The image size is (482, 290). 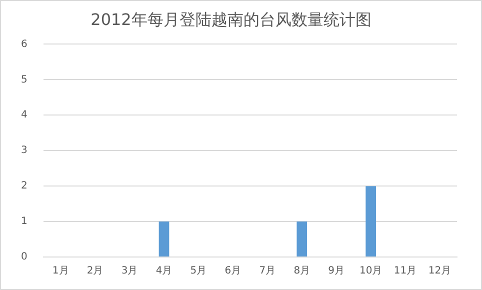 What do you see at coordinates (24, 257) in the screenshot?
I see `y-tick-label: 0` at bounding box center [24, 257].